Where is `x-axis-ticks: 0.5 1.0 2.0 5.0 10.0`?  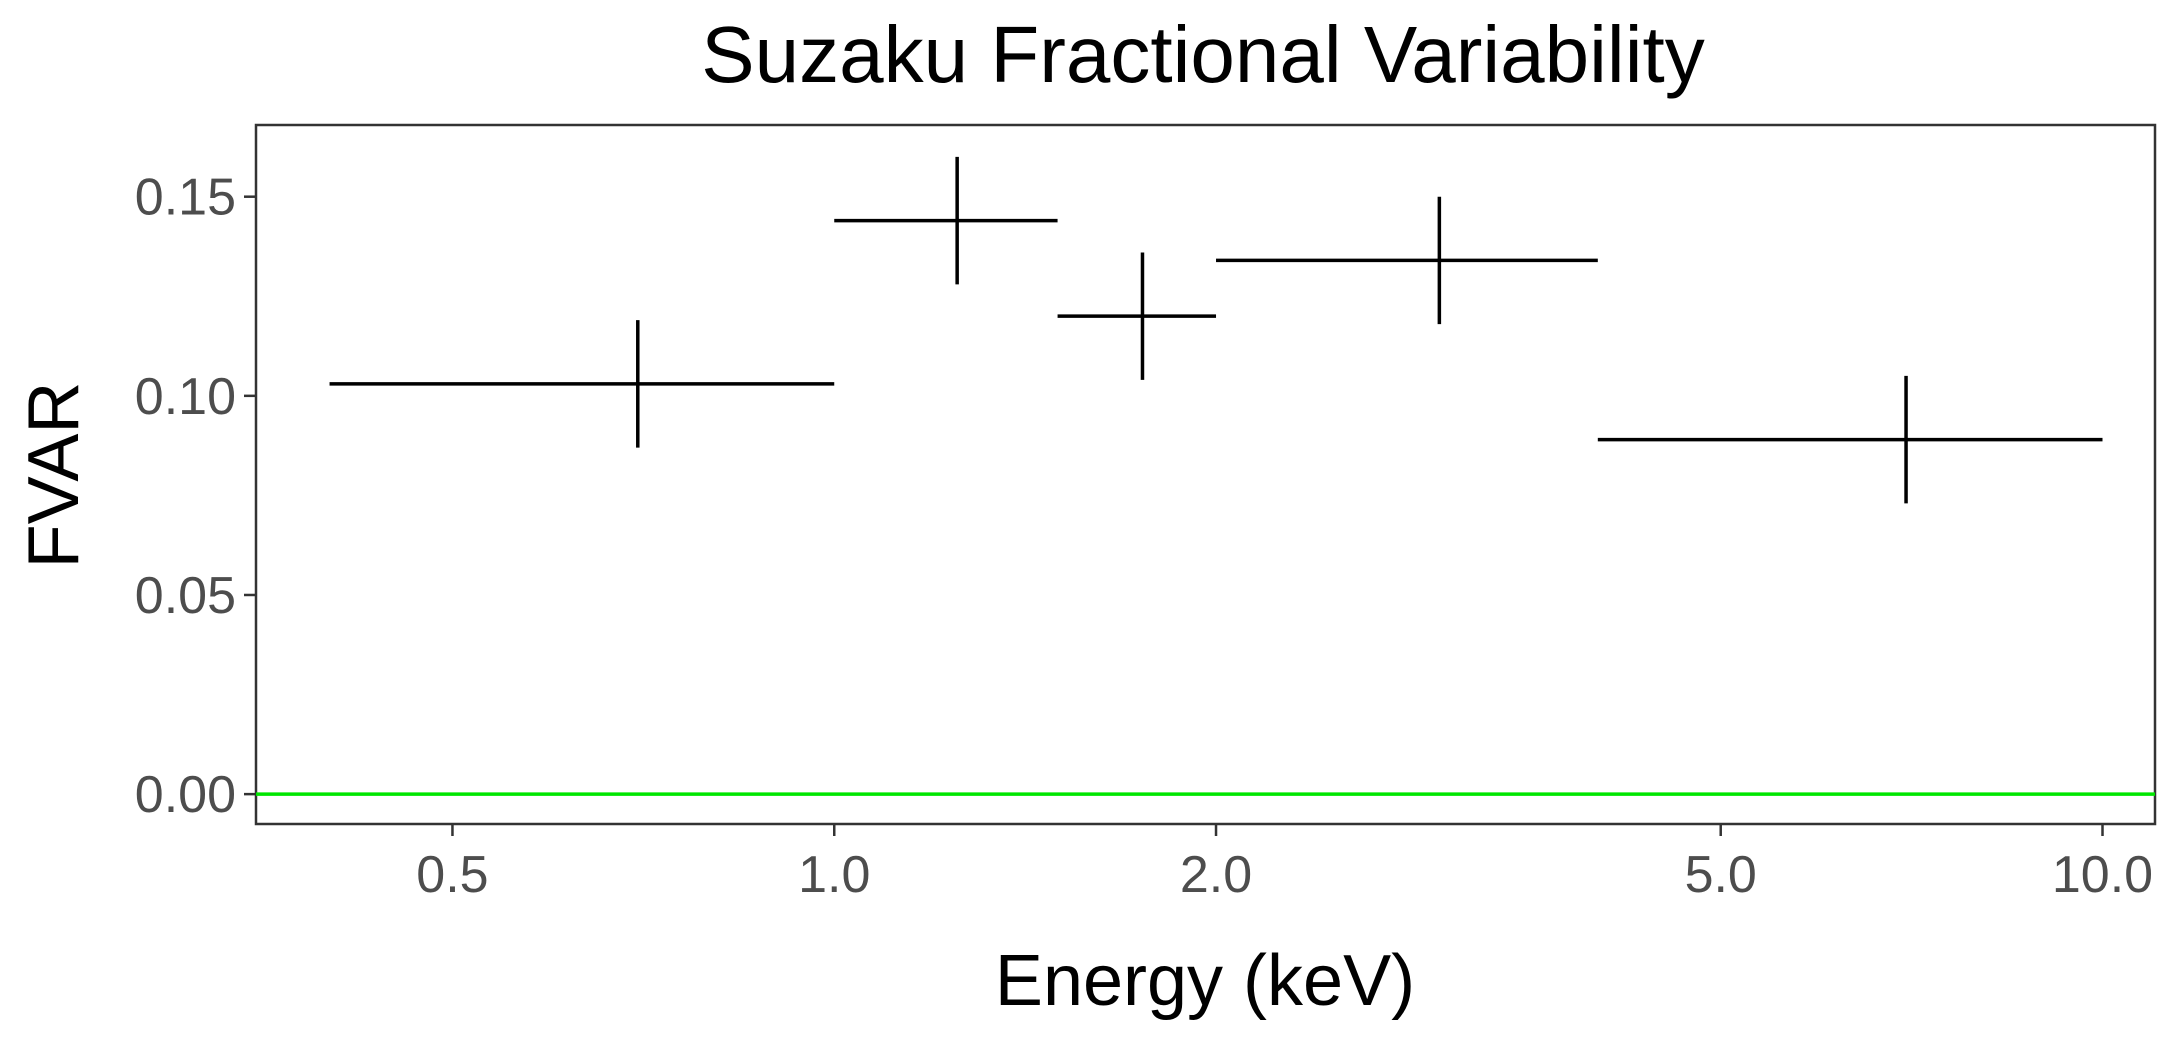 x-axis-ticks: 0.5 1.0 2.0 5.0 10.0 is located at coordinates (1284, 864).